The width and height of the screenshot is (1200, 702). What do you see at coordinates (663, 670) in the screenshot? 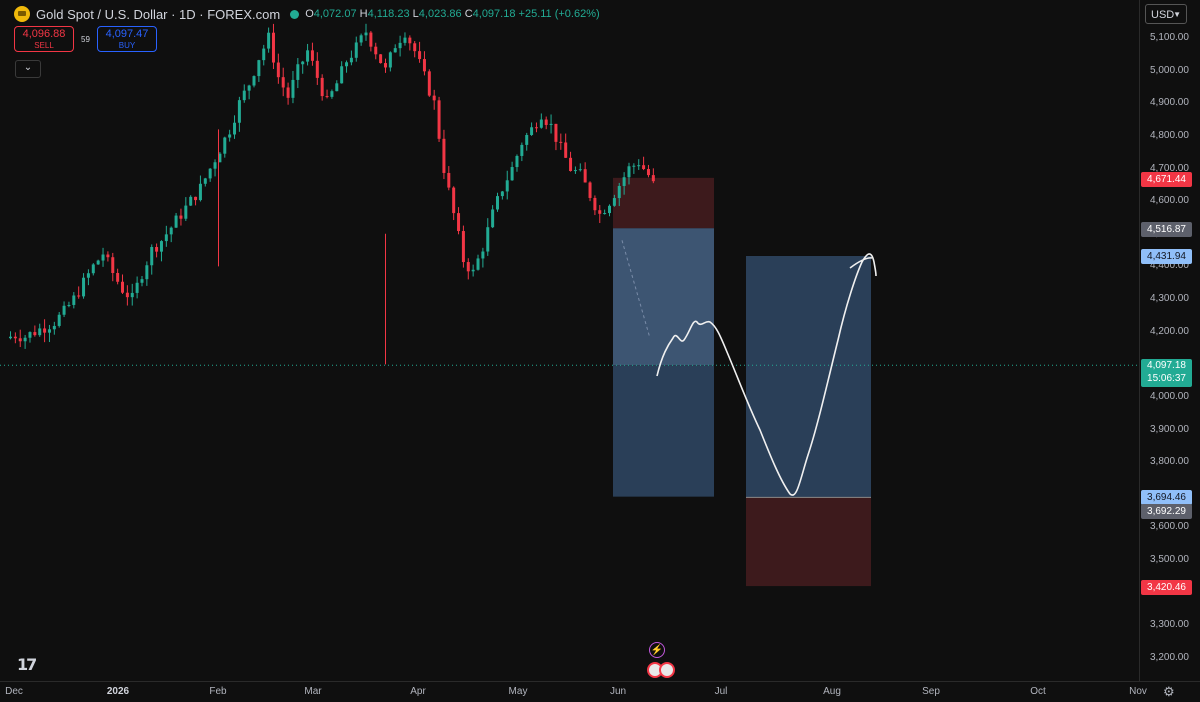
I see `us-flag-events-icon` at bounding box center [663, 670].